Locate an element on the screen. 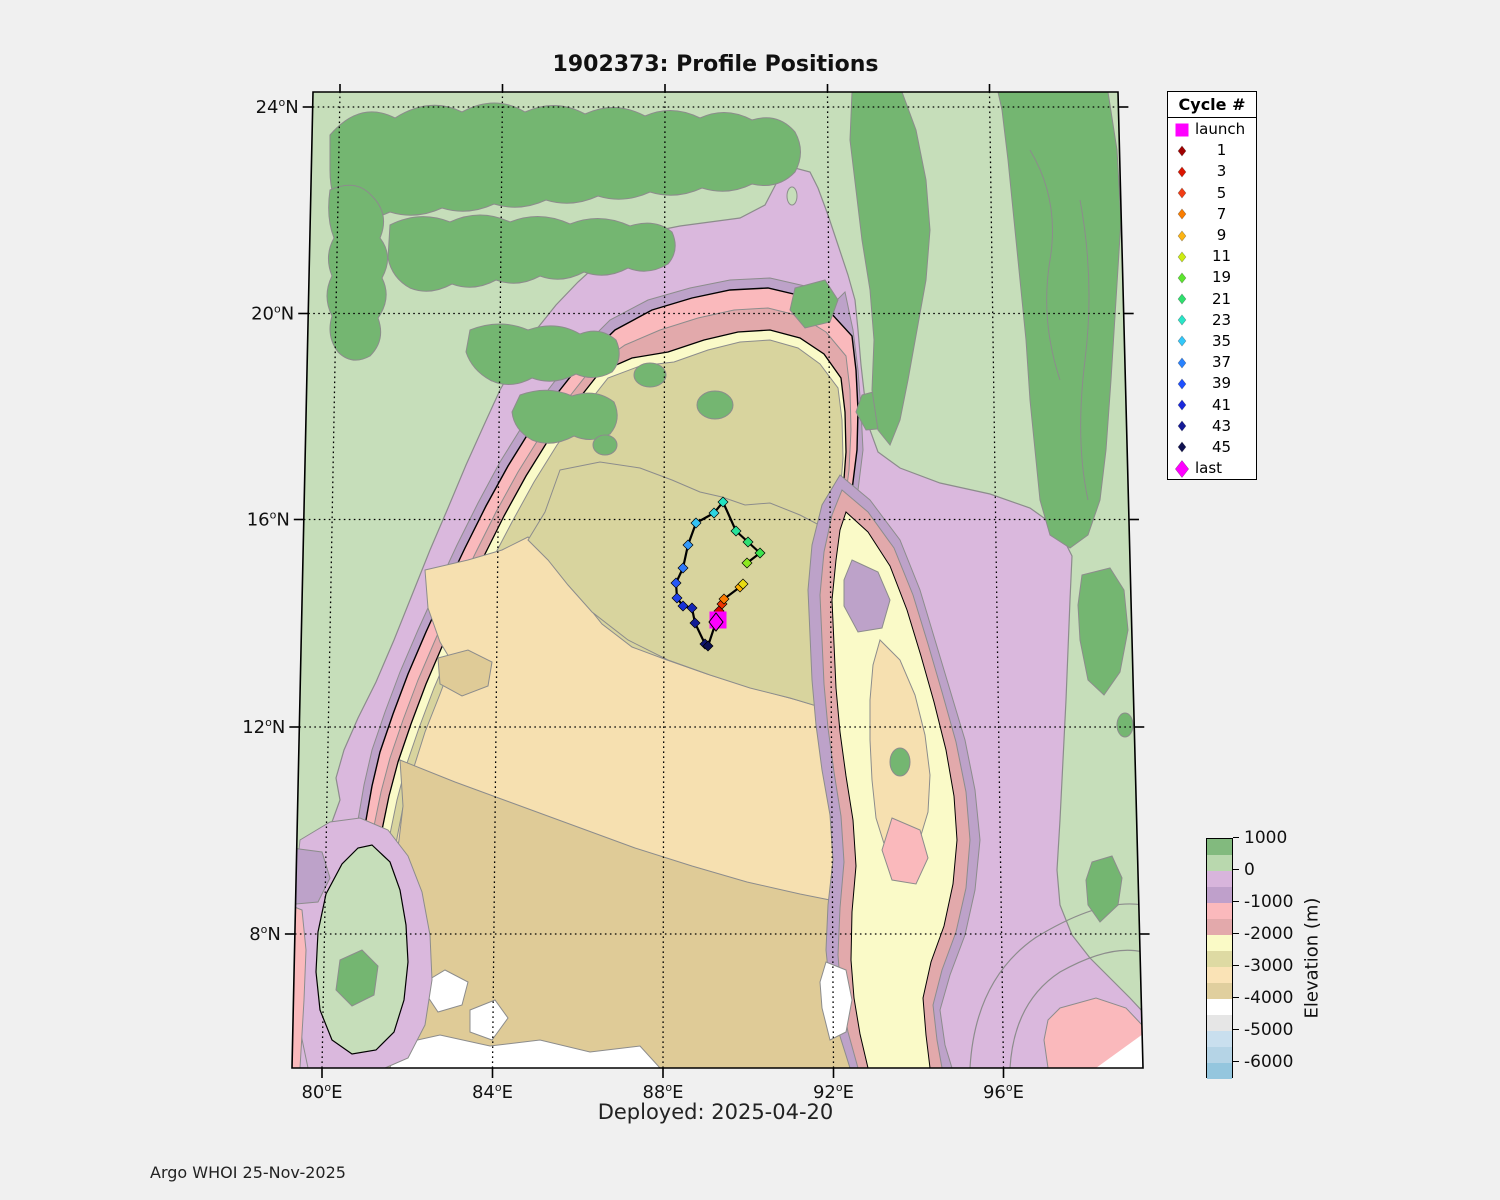 Image resolution: width=1500 pixels, height=1200 pixels. colorbar-tick-label: -5000 is located at coordinates (1269, 1030).